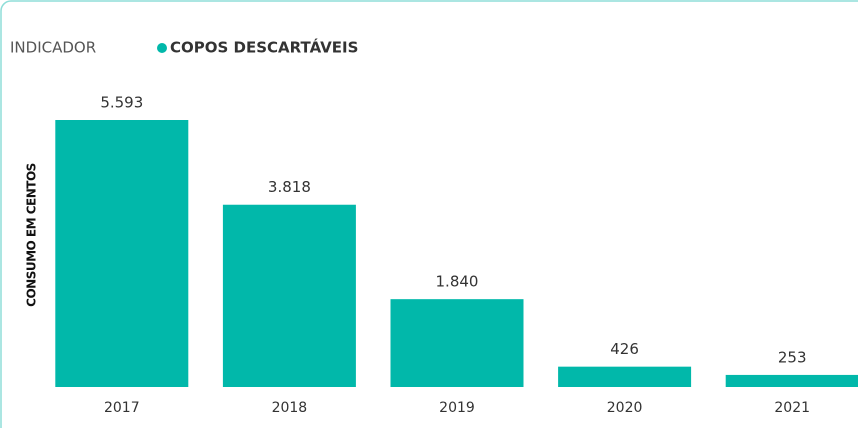 The width and height of the screenshot is (858, 428). Describe the element at coordinates (264, 47) in the screenshot. I see `legend-label: COPOS DESCARTÁVEIS` at that location.